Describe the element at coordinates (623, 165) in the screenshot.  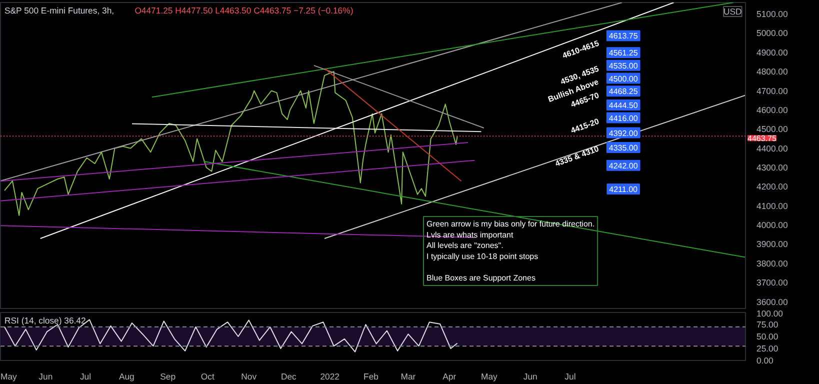
I see `annotation: 4242.00` at that location.